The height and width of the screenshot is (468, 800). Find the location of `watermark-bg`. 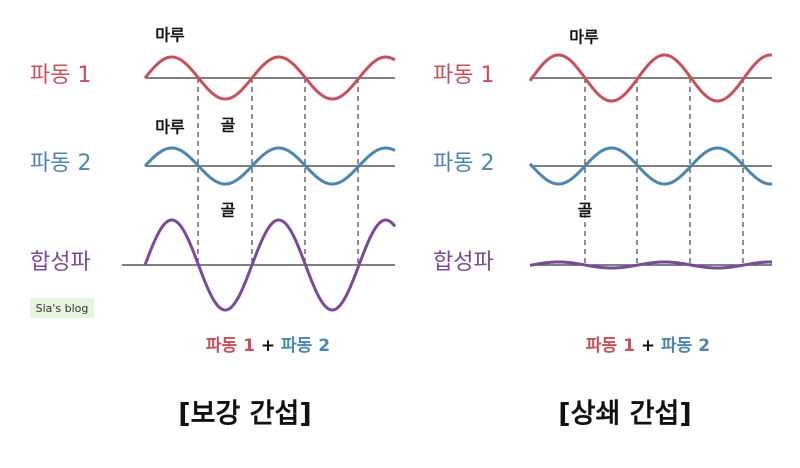

watermark-bg is located at coordinates (62, 308).